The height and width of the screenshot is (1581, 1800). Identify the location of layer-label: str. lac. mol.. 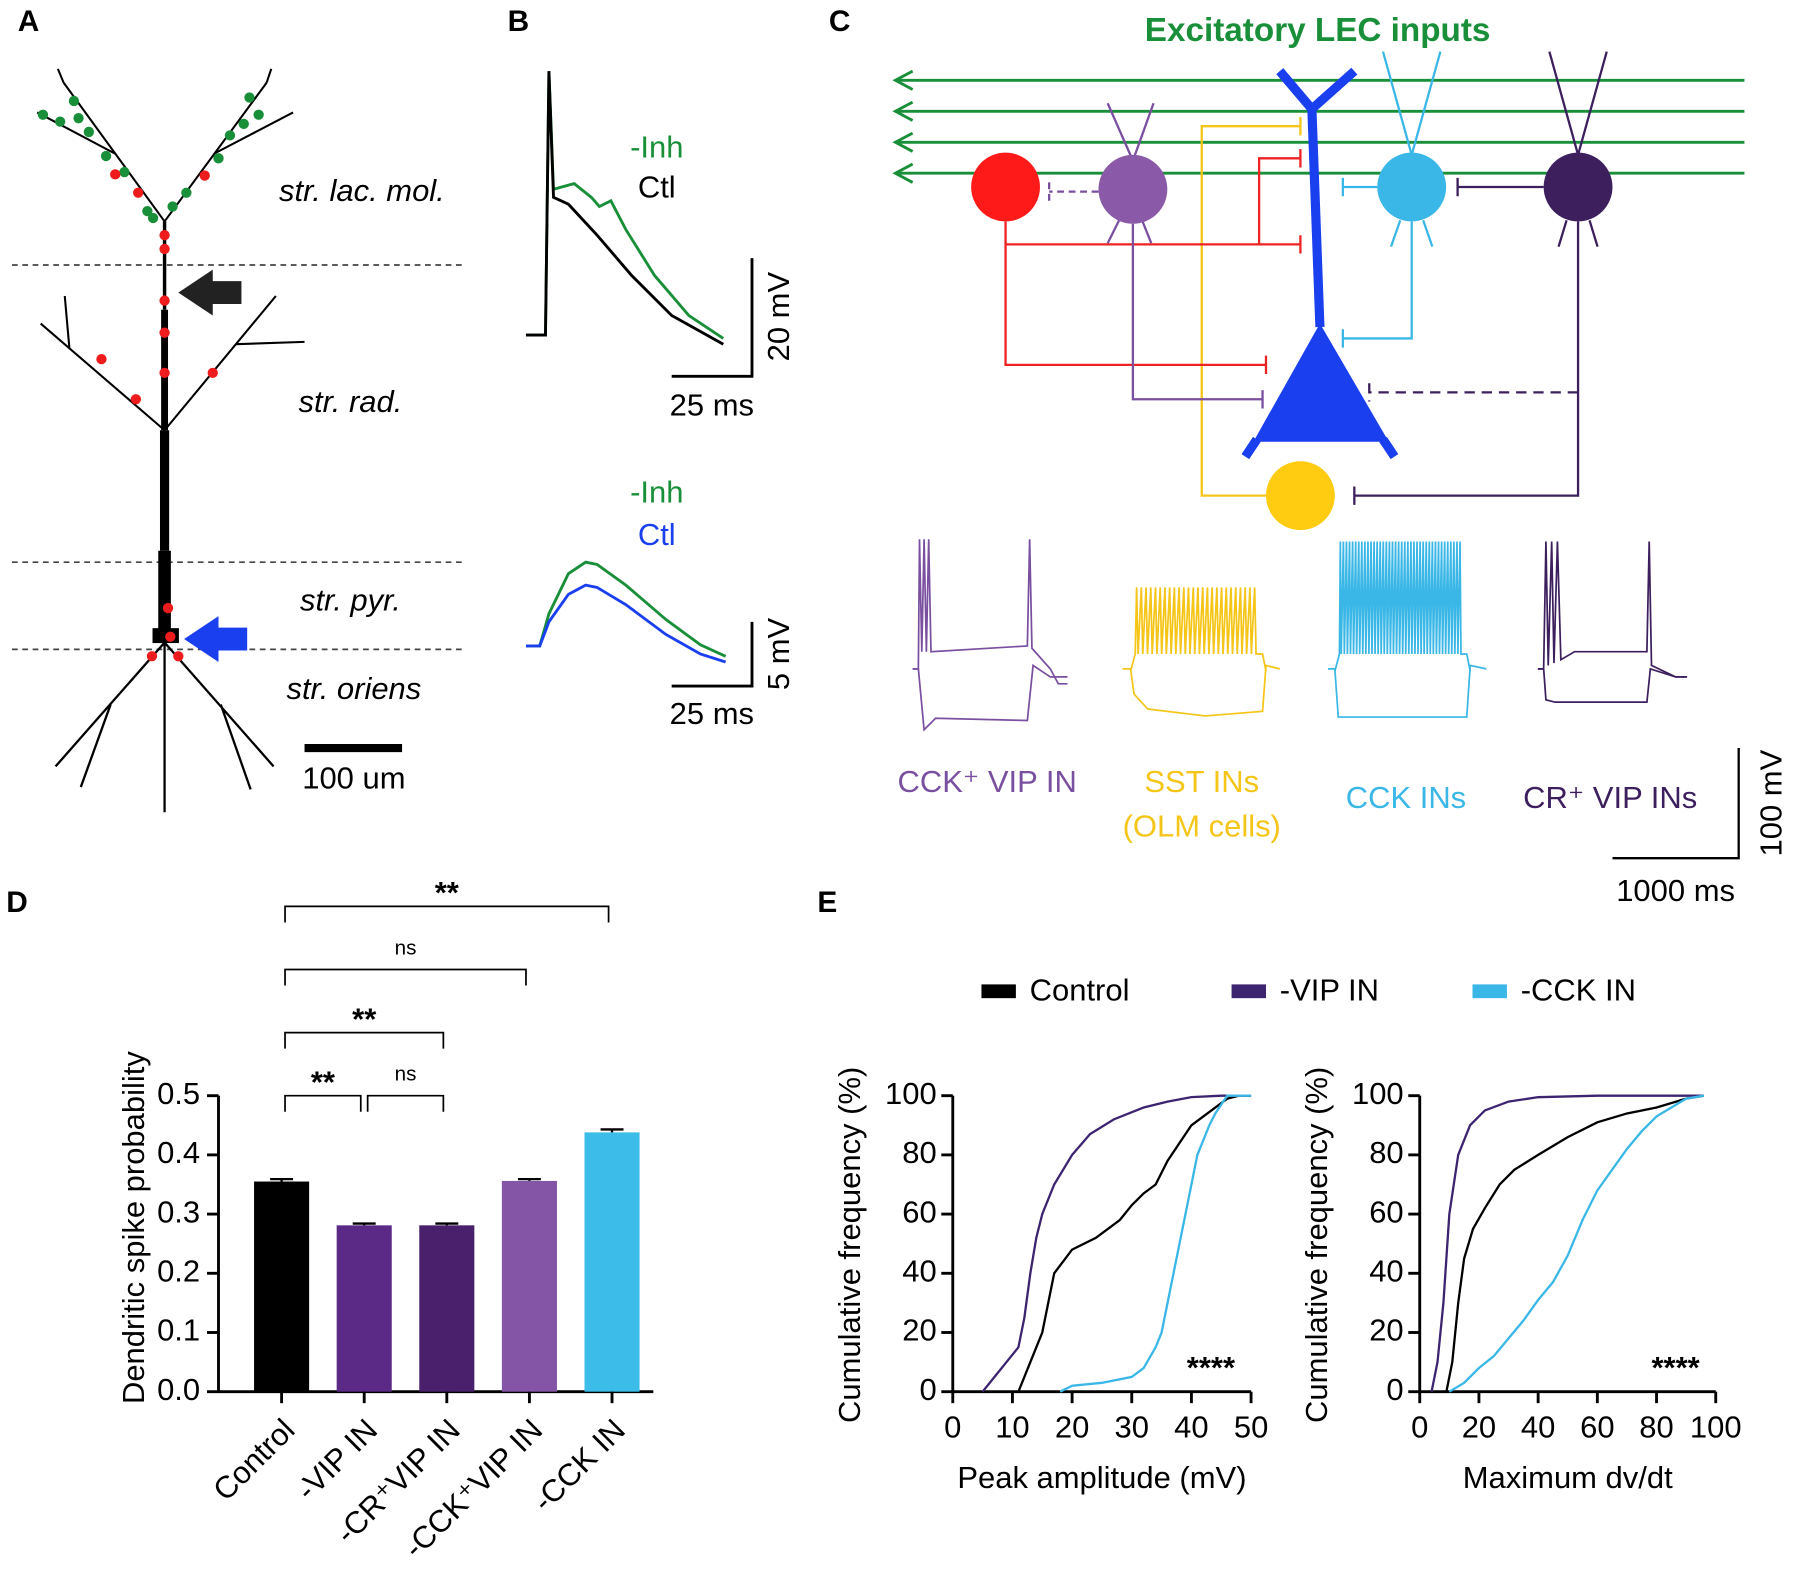
(362, 190).